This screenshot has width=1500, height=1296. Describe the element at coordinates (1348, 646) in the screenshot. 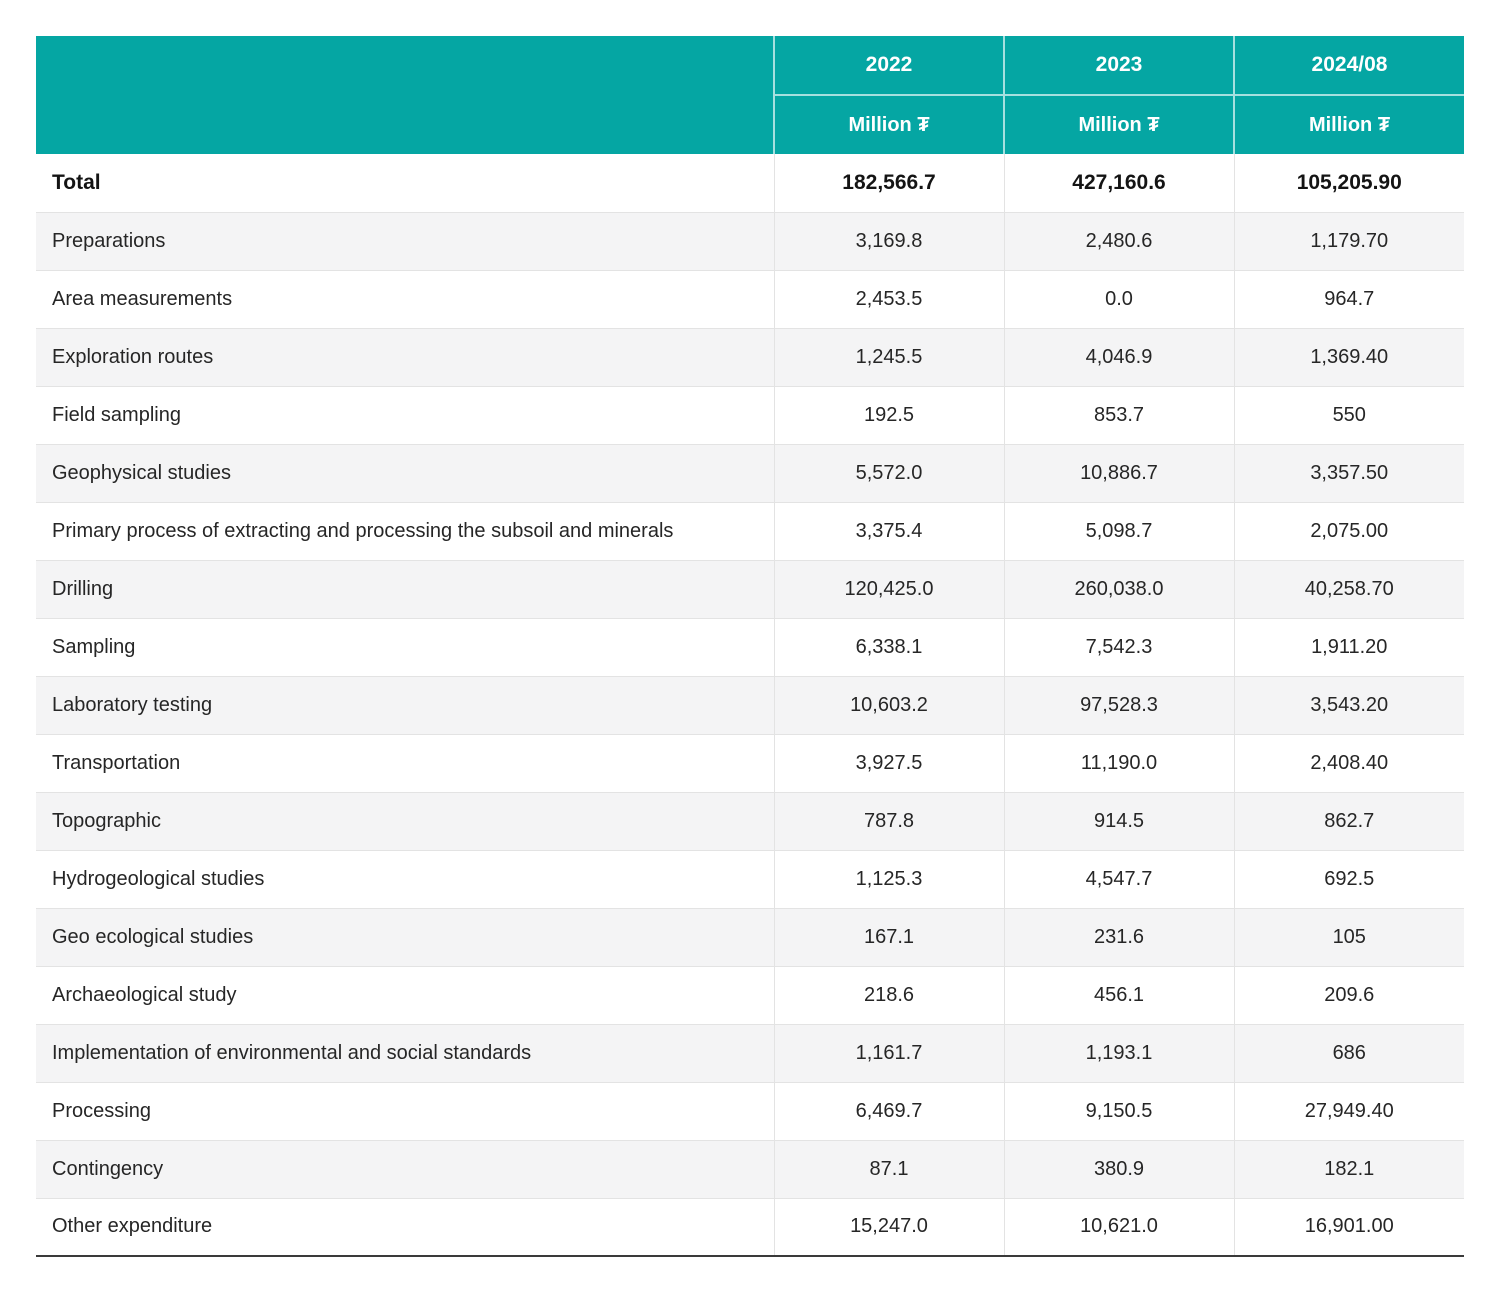

I see `value-2024-08: 1,911.20` at that location.